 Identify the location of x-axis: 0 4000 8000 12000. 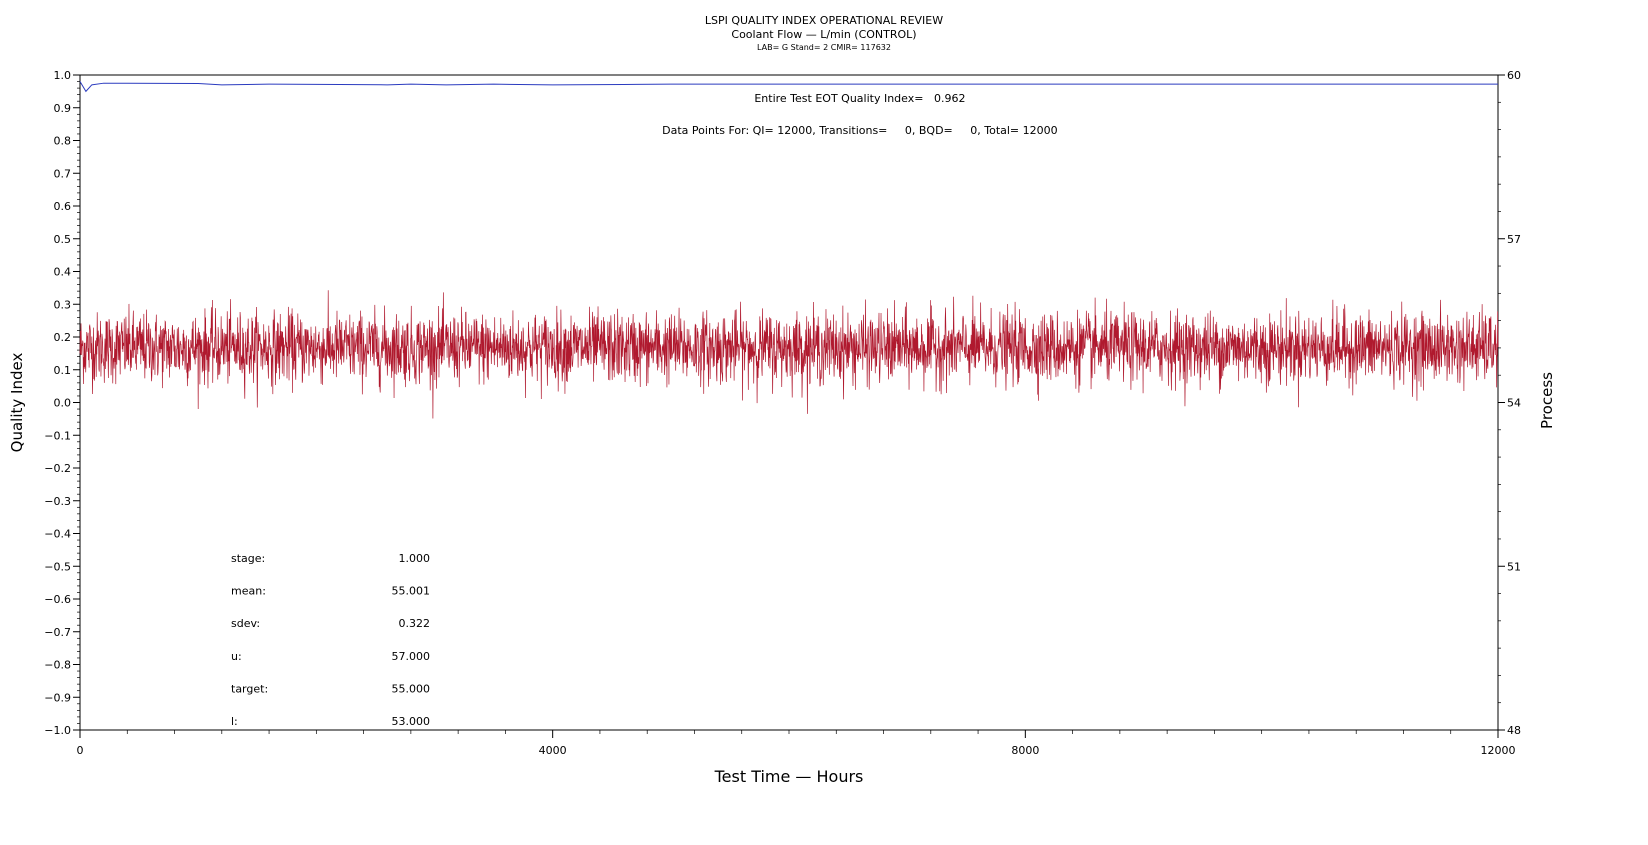
(796, 743).